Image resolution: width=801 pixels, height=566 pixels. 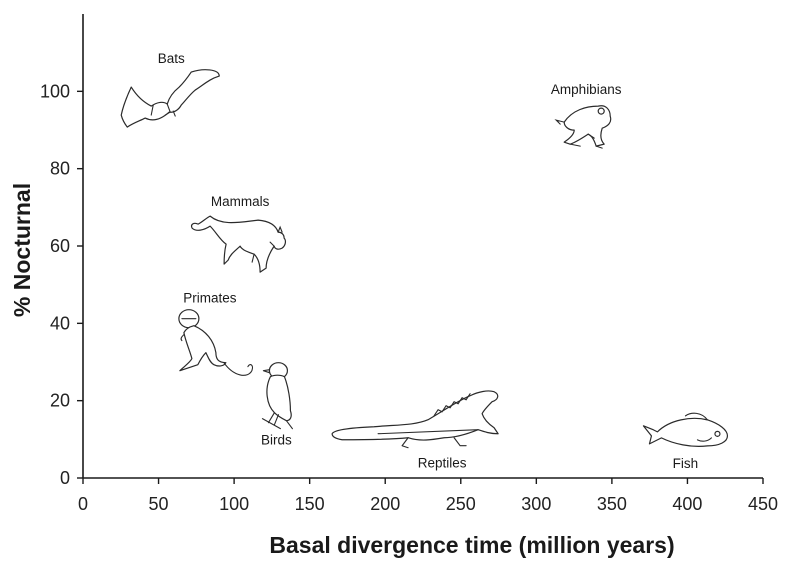 I want to click on point-label: Birds, so click(x=276, y=440).